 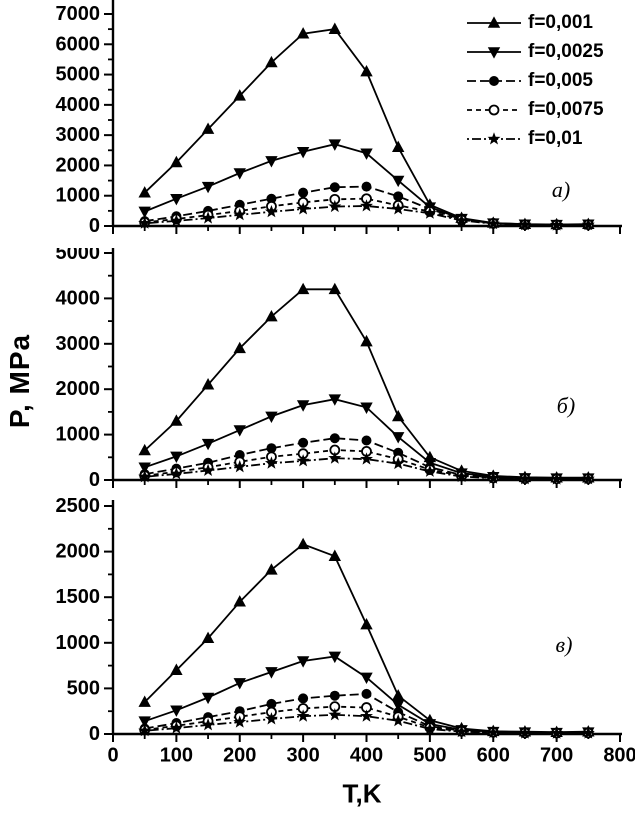 I want to click on x-tick-label: 400, so click(x=366, y=756).